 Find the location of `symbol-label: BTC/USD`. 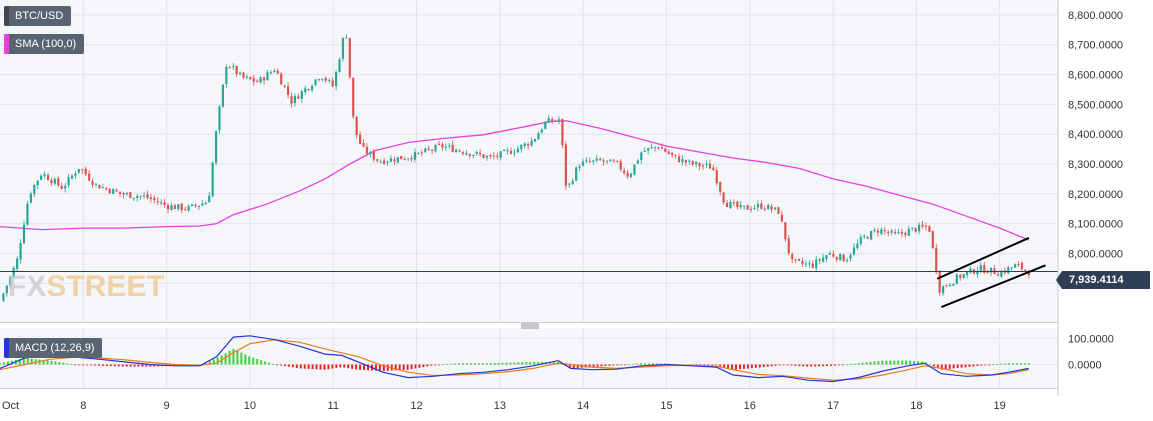

symbol-label: BTC/USD is located at coordinates (39, 16).